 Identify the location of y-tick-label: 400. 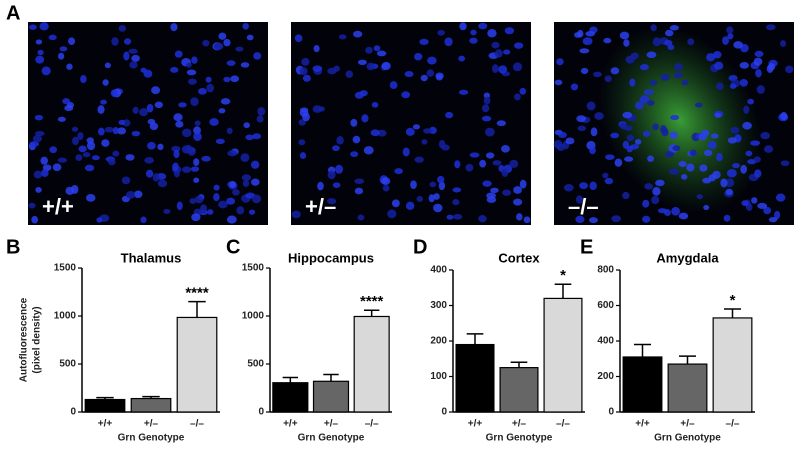
(605, 341).